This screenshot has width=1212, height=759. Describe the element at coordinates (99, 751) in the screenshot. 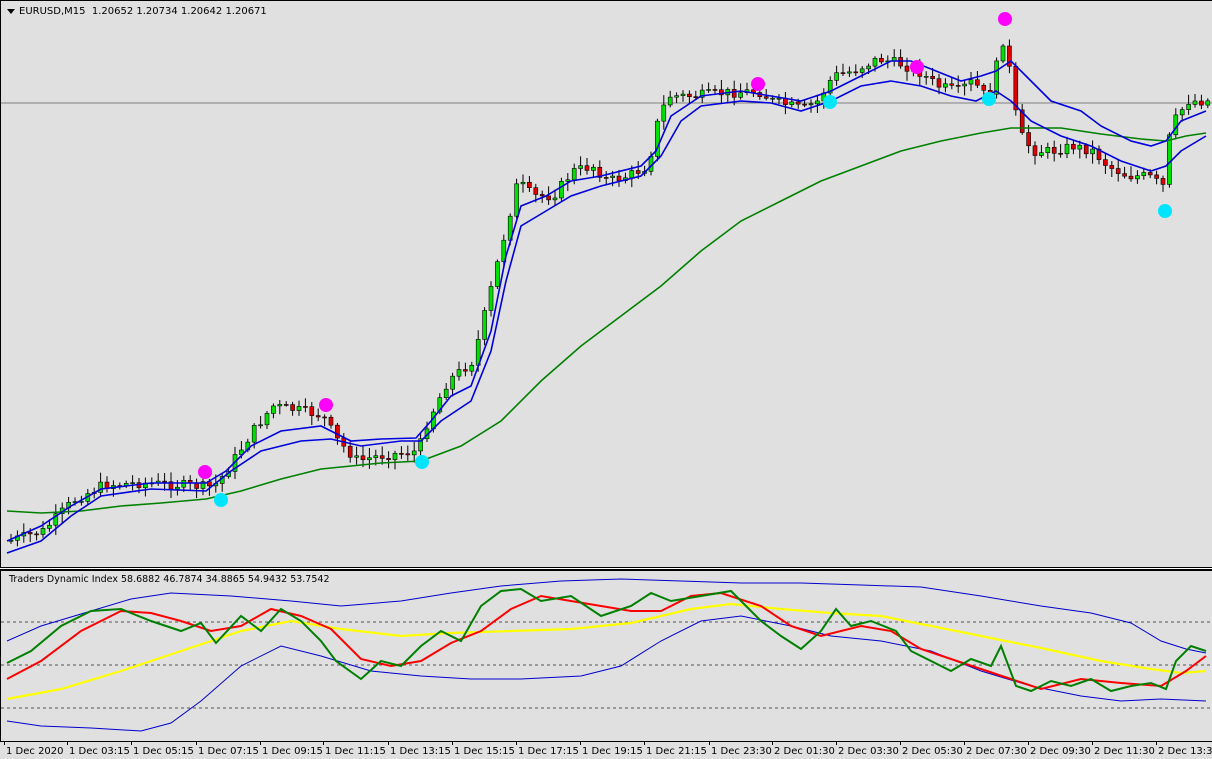

I see `time-axis-label: 1 Dec 03:15` at that location.